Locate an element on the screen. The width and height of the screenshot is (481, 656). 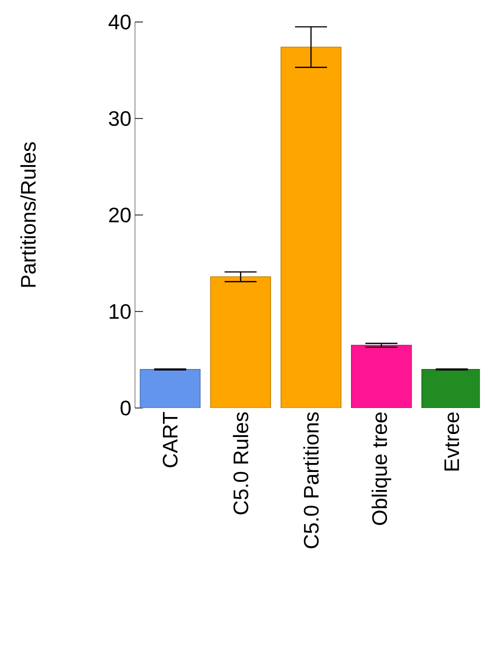
x-tick-label: Evtree is located at coordinates (452, 441).